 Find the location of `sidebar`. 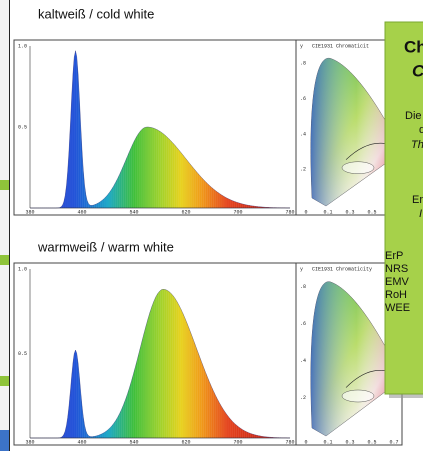

sidebar is located at coordinates (5, 225).